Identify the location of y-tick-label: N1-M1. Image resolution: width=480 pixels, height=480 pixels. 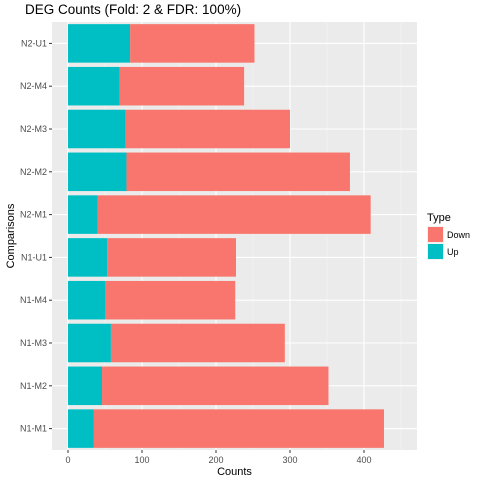
(33, 429).